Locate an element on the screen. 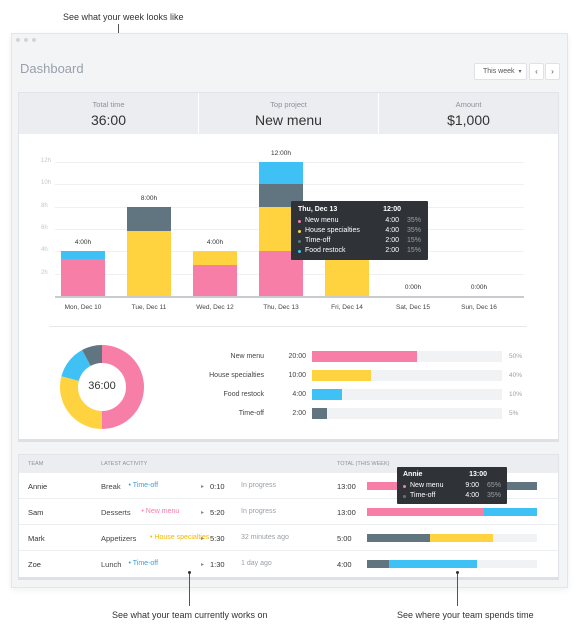 Image resolution: width=579 pixels, height=630 pixels. activity-name: Break is located at coordinates (111, 486).